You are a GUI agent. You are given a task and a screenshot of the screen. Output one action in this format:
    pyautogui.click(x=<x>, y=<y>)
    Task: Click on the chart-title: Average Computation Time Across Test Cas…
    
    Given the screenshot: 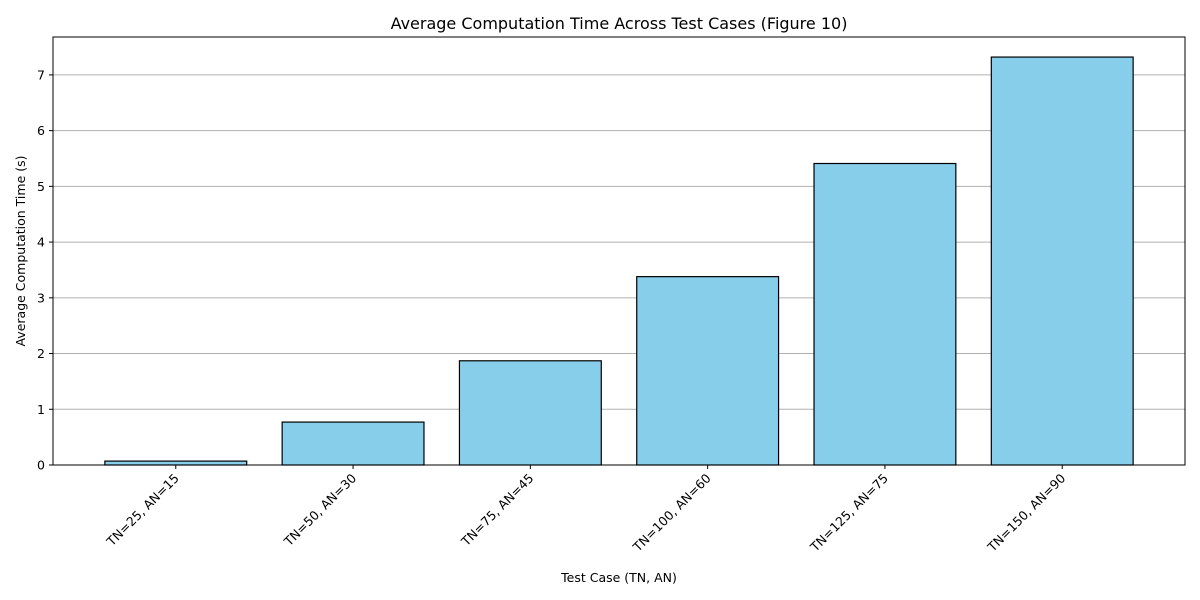 What is the action you would take?
    pyautogui.click(x=619, y=23)
    